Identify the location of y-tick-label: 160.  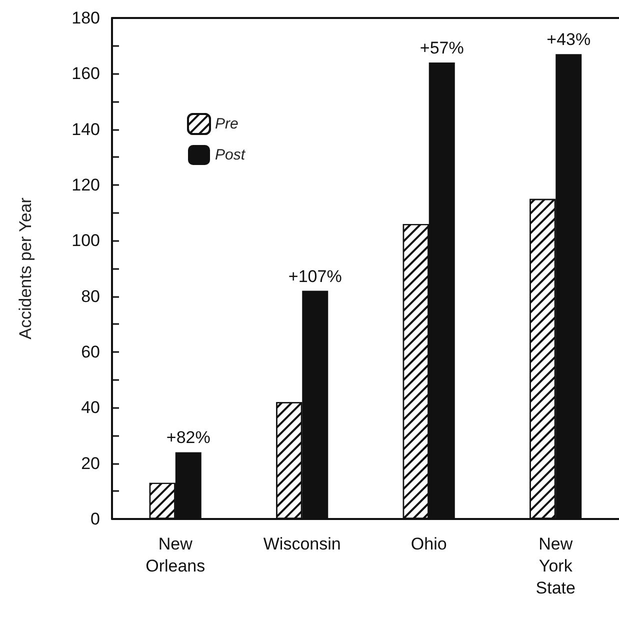
(86, 74).